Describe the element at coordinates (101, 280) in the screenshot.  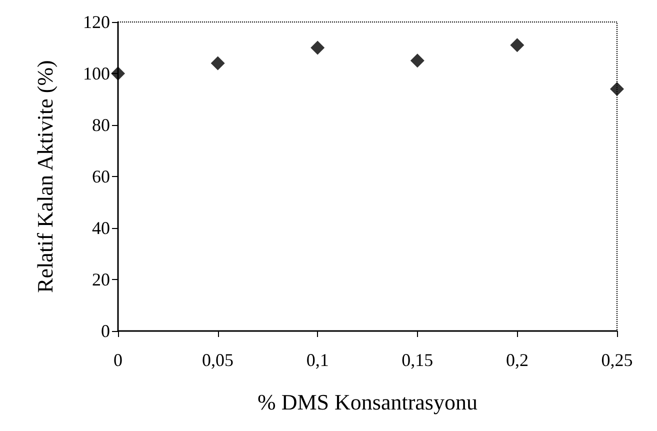
I see `y-tick-label: 20` at that location.